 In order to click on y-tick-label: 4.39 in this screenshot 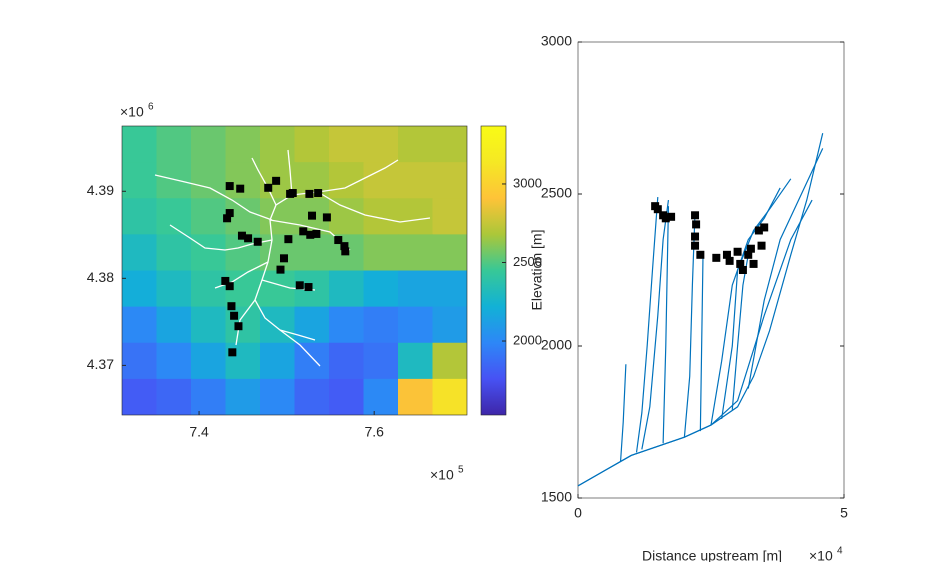, I will do `click(100, 190)`.